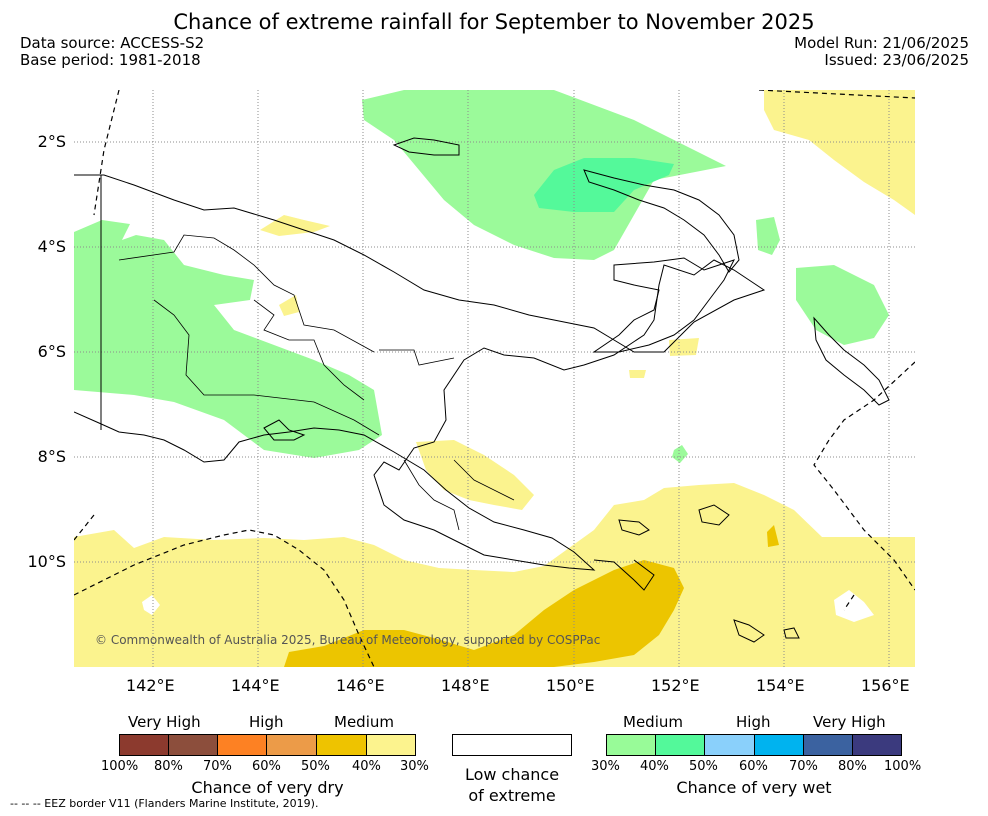 The image size is (988, 816). I want to click on new-ireland-coast, so click(661, 221).